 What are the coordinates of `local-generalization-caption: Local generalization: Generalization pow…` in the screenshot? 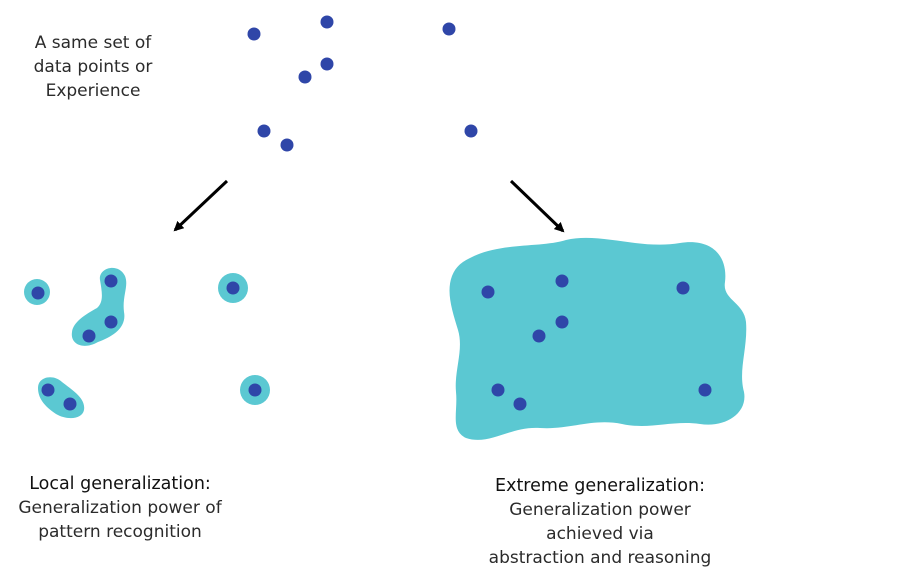 It's located at (120, 508).